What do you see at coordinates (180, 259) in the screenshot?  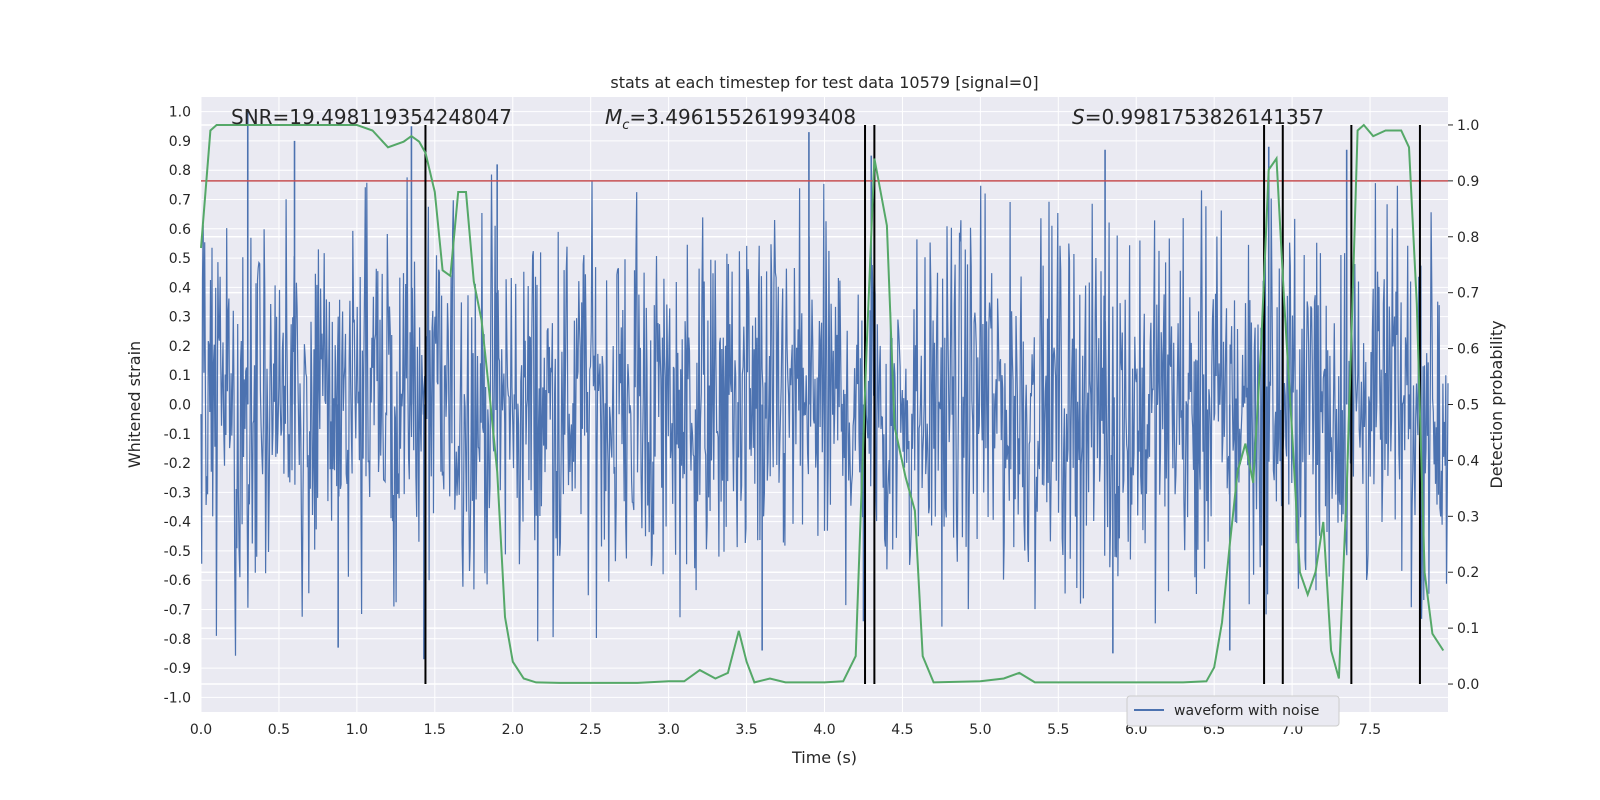 I see `y-tick-label: 0.5` at bounding box center [180, 259].